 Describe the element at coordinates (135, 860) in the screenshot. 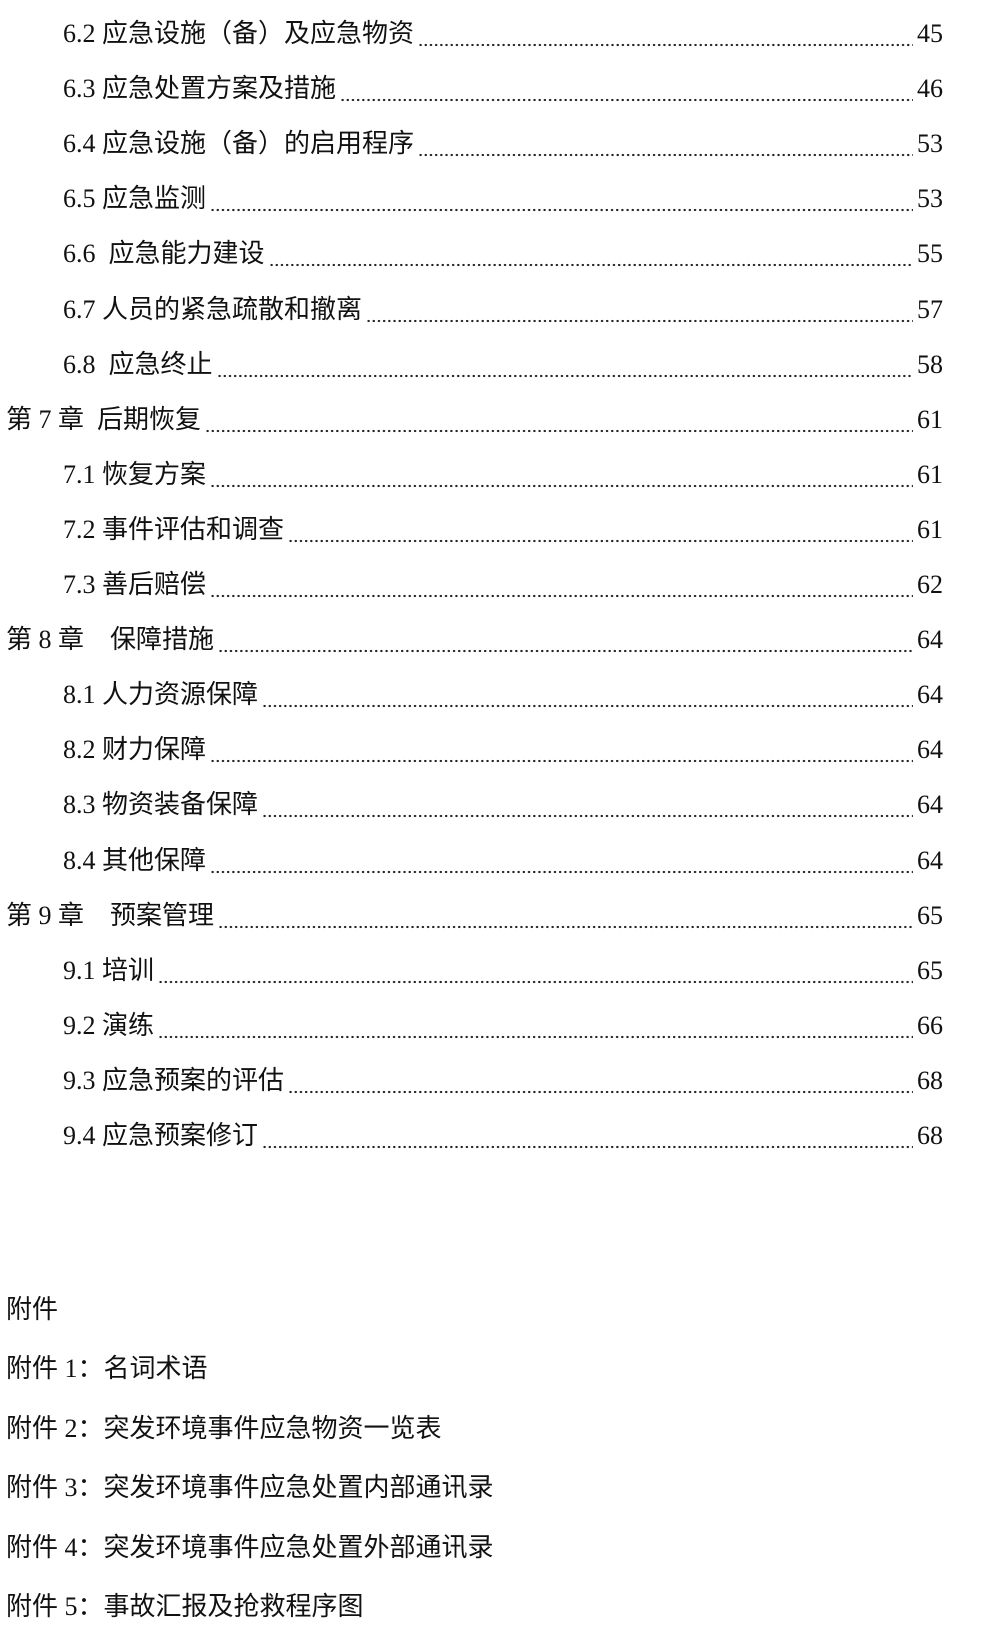

I see `toc-entry-title: 8.4 其他保障` at that location.